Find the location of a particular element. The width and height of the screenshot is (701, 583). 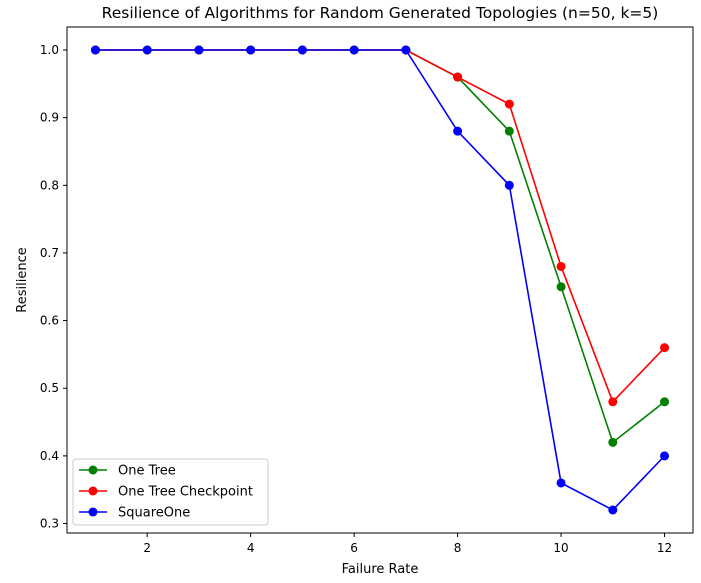

x-tick-label: 6 is located at coordinates (354, 548).